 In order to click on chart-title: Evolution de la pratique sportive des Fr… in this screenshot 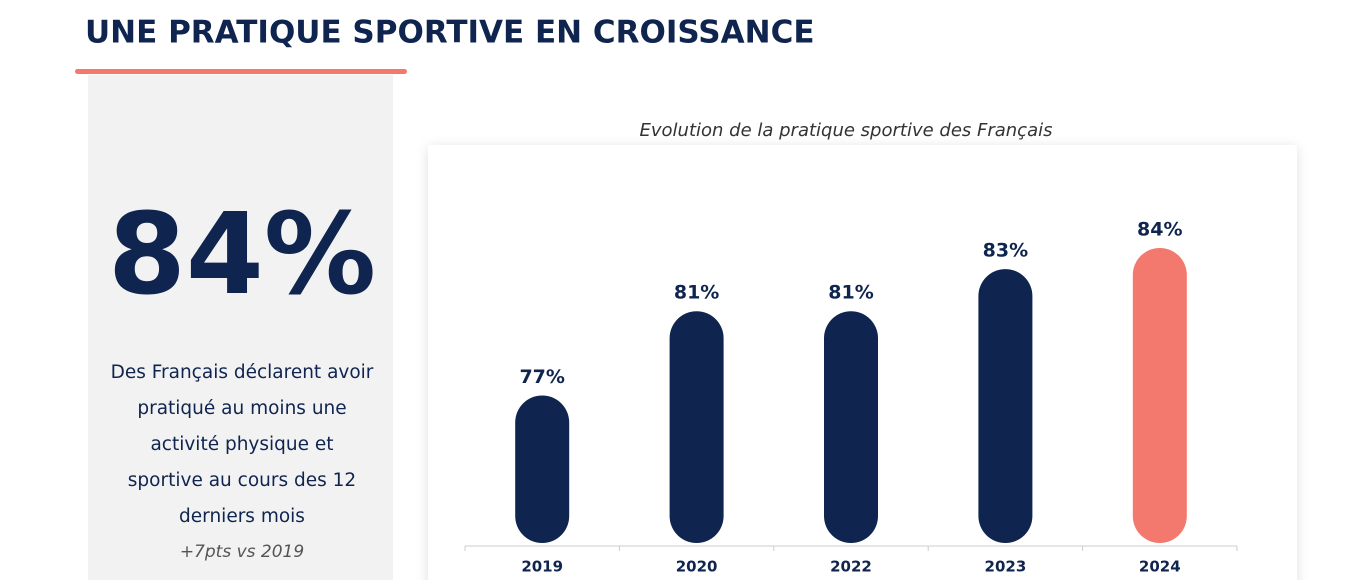, I will do `click(846, 130)`.